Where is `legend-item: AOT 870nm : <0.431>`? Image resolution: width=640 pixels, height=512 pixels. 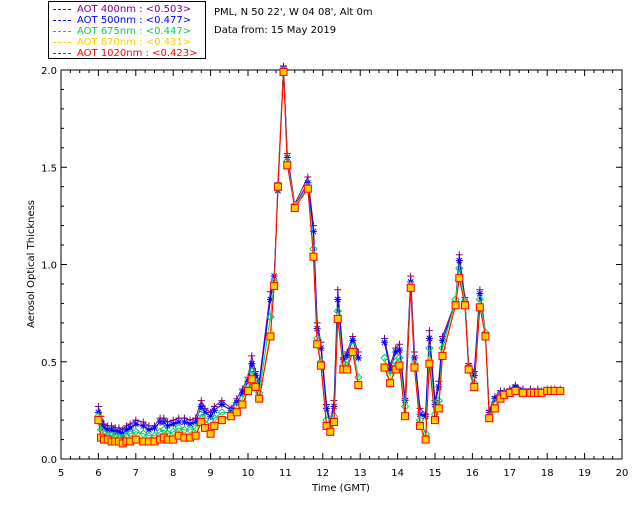
legend-item: AOT 870nm : <0.431> is located at coordinates (122, 42).